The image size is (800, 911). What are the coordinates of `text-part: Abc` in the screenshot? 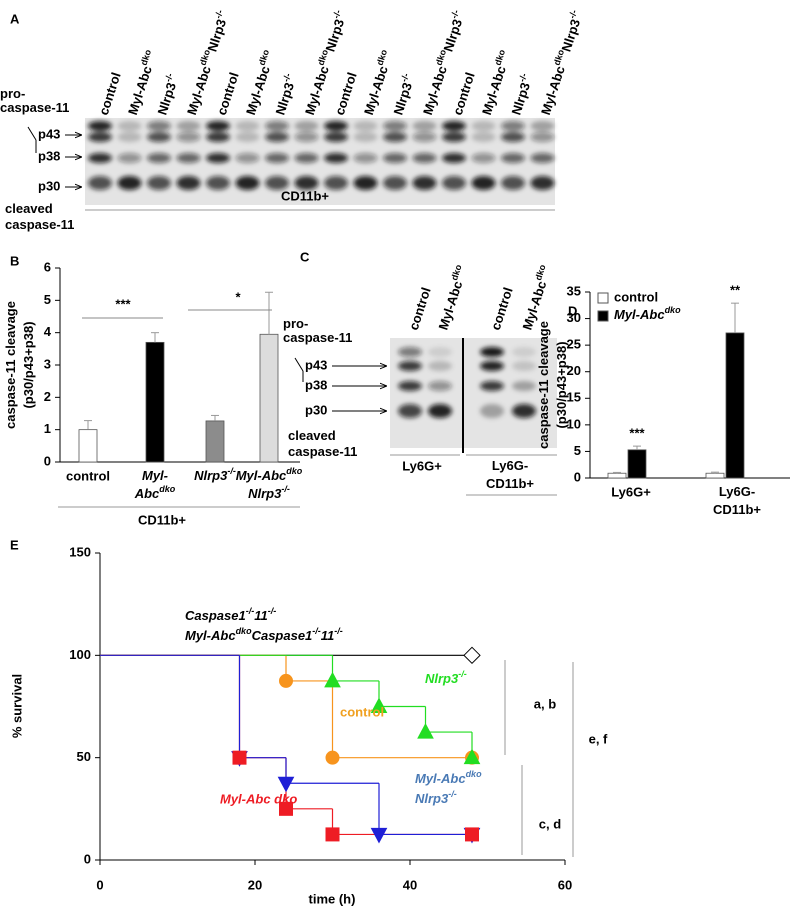 It's located at (147, 493).